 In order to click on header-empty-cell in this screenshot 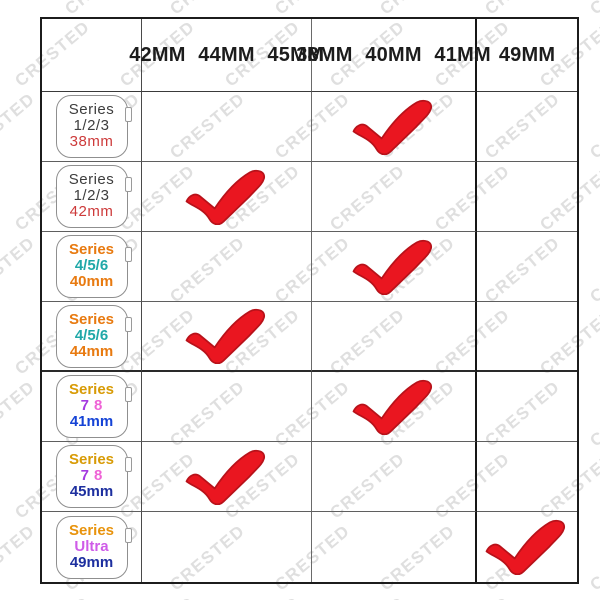, I will do `click(92, 55)`.